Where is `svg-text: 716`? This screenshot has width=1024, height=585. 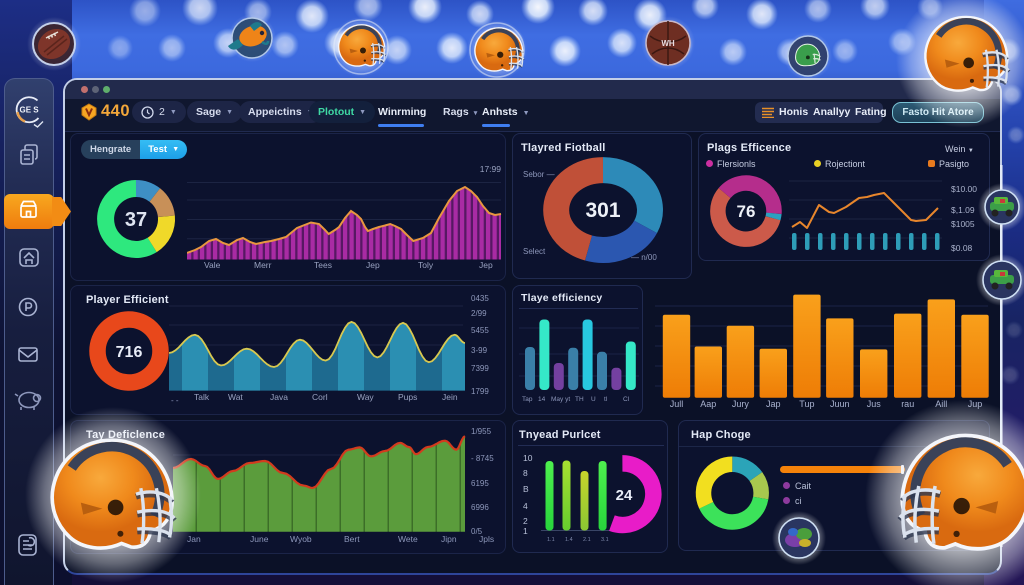 svg-text: 716 is located at coordinates (129, 352).